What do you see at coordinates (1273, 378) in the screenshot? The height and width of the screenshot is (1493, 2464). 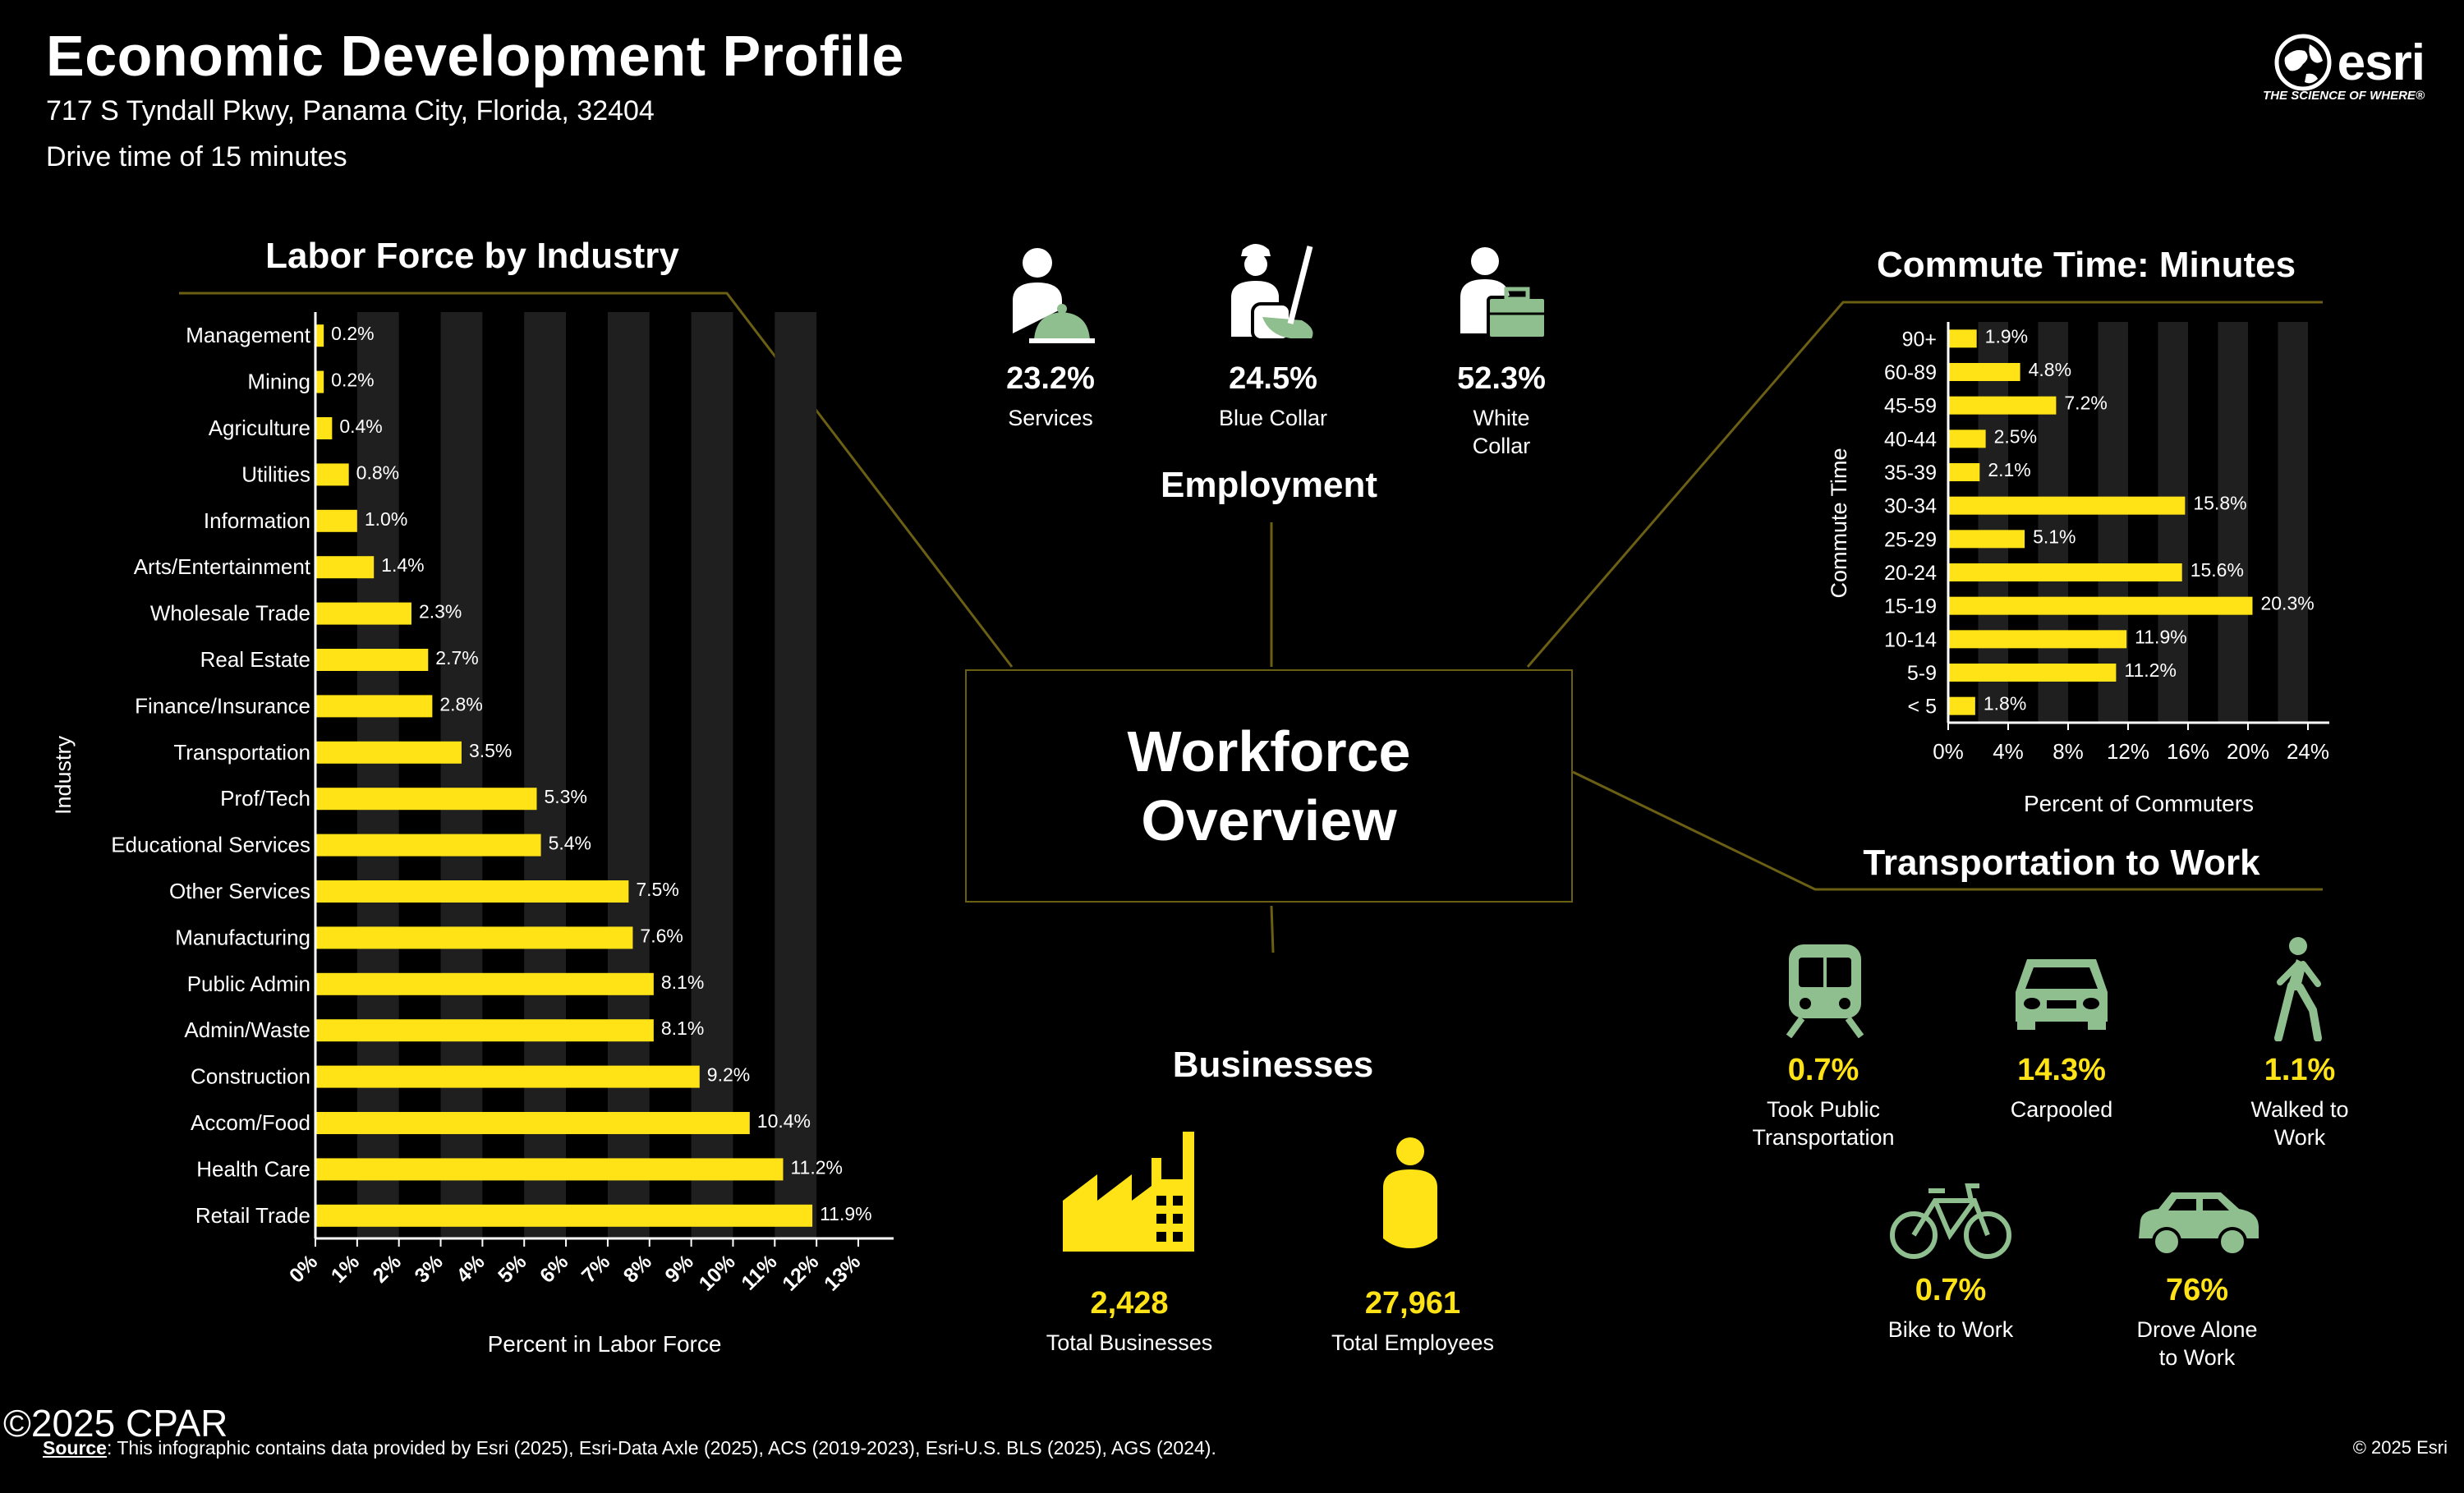 I see `blue-collar-value: 24.5%` at bounding box center [1273, 378].